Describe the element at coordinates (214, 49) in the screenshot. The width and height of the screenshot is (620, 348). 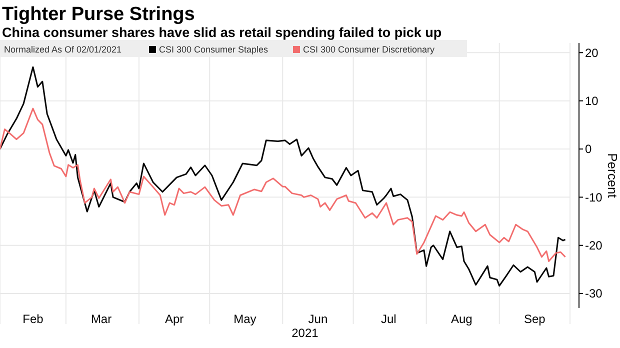
I see `legend-label: CSI 300 Consumer Staples` at that location.